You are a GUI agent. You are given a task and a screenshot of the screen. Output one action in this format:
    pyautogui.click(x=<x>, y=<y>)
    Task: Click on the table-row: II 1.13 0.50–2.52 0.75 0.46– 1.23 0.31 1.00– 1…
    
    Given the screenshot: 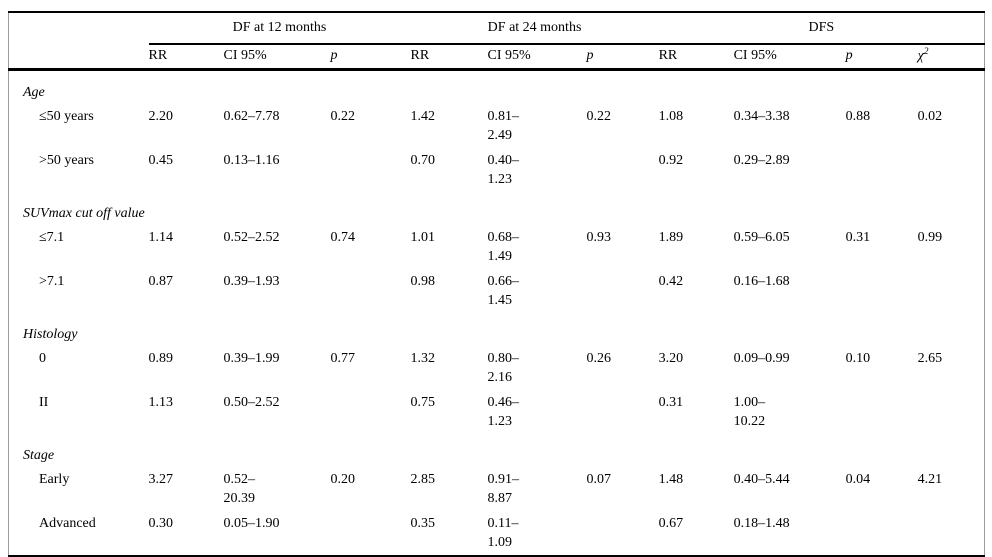 What is the action you would take?
    pyautogui.click(x=497, y=412)
    